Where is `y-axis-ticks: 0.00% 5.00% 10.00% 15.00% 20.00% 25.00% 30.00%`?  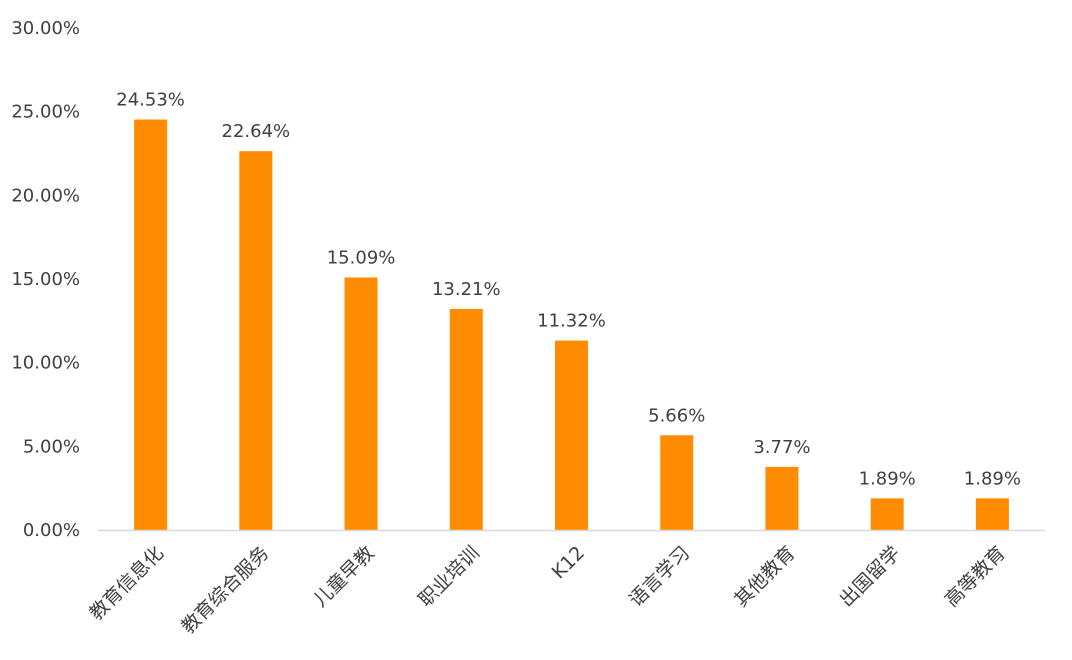 y-axis-ticks: 0.00% 5.00% 10.00% 15.00% 20.00% 25.00% 30.00% is located at coordinates (45, 279).